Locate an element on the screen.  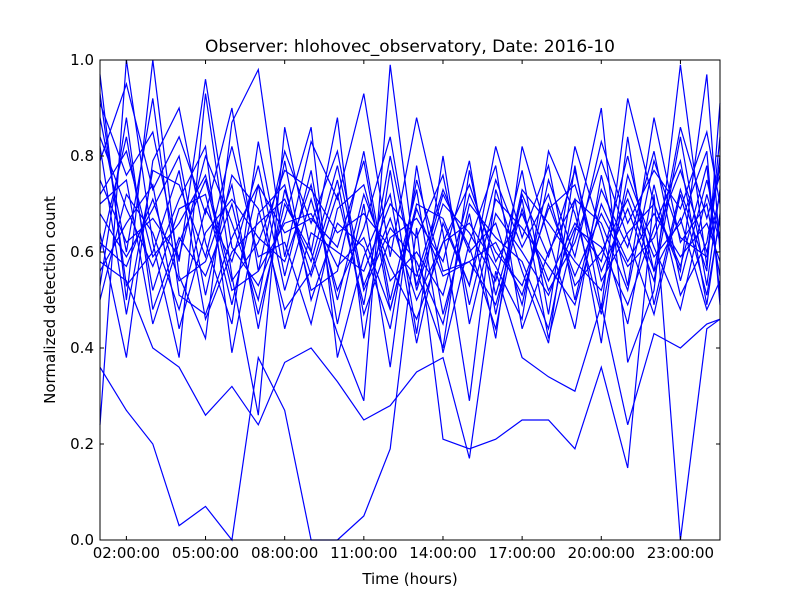
y-axis-label: Normalized detection count is located at coordinates (50, 300).